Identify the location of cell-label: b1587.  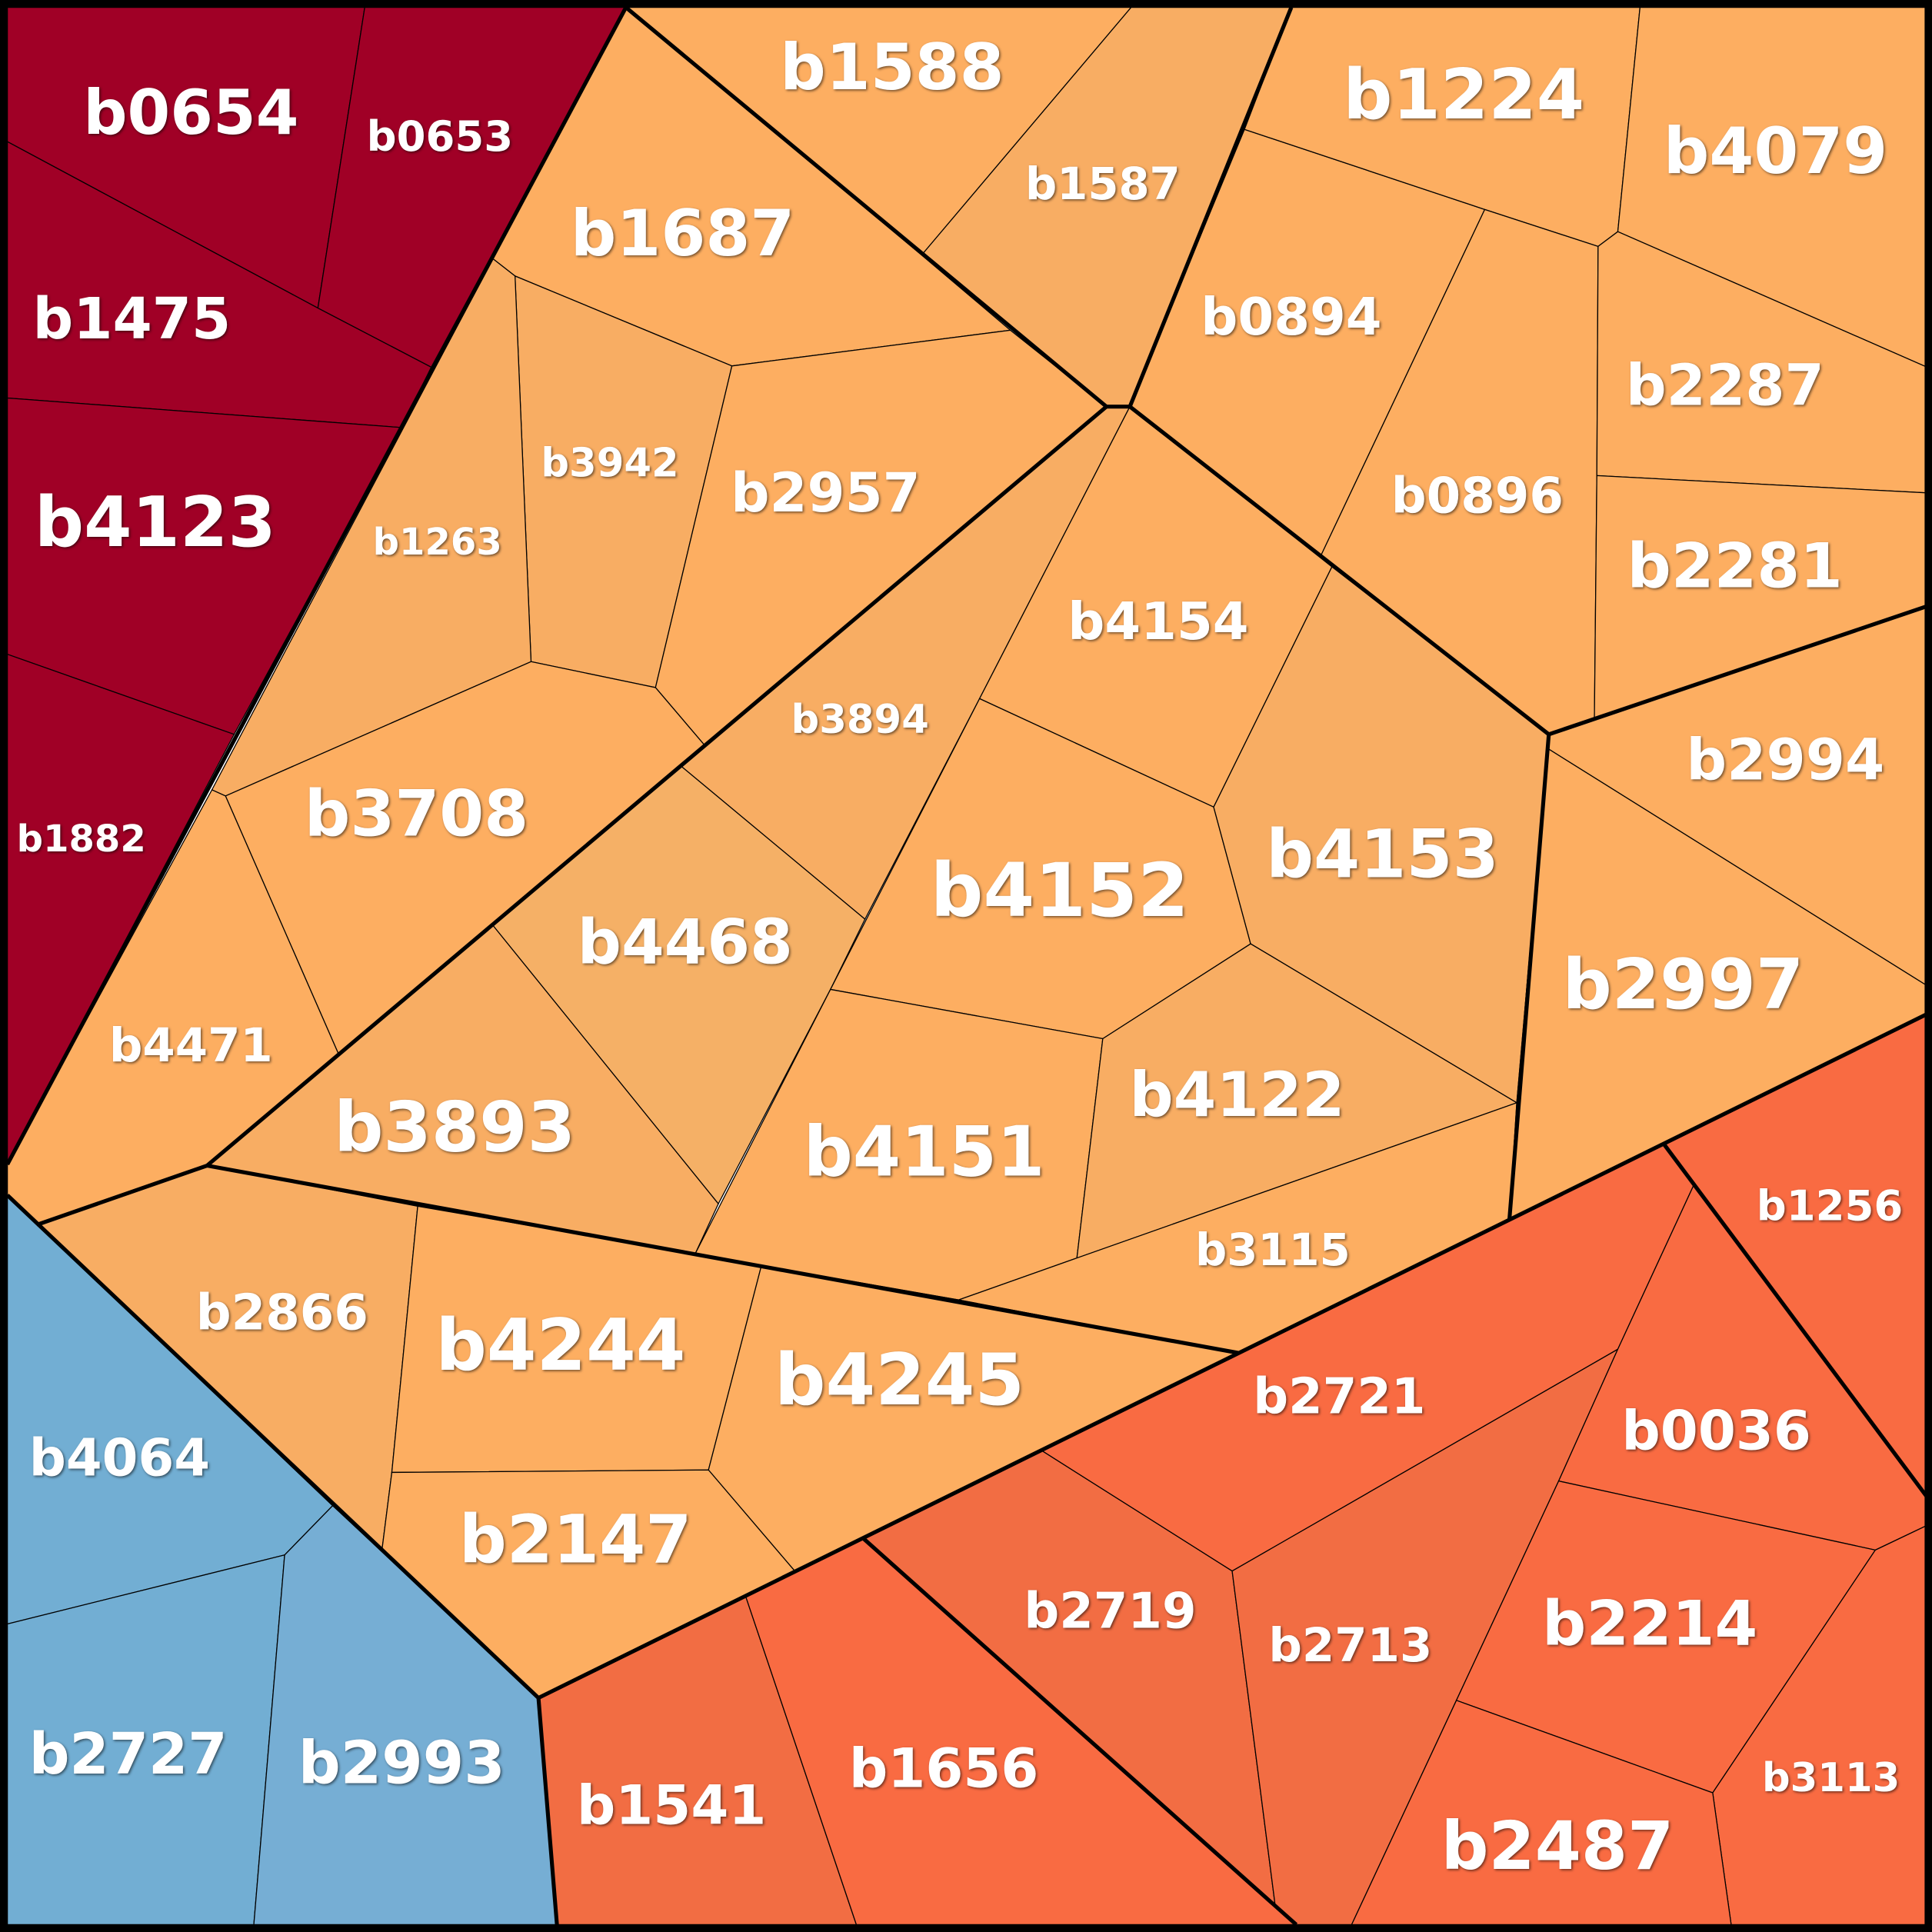
(1103, 184).